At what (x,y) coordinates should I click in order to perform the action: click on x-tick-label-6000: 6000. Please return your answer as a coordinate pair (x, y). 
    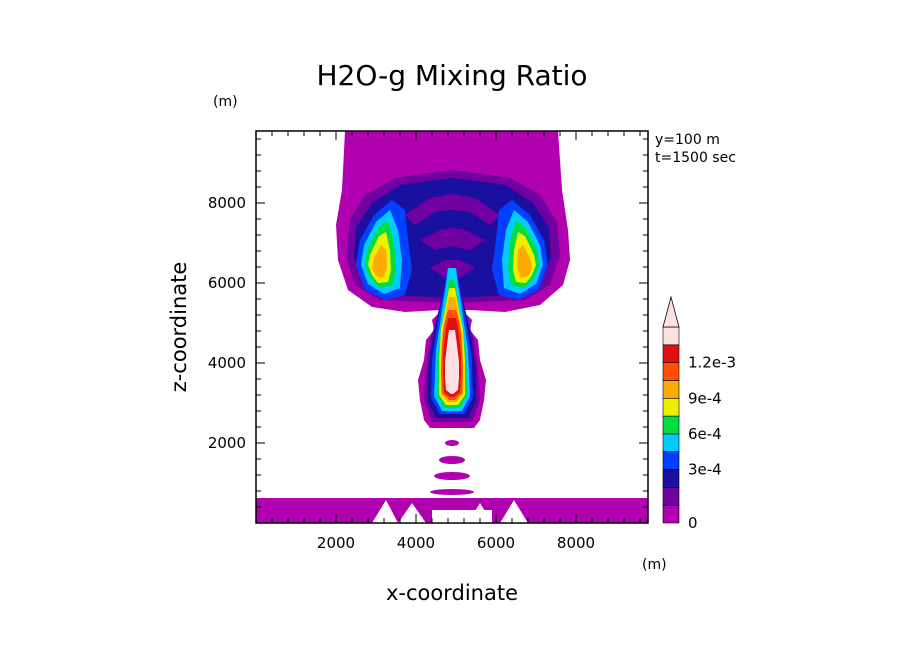
    Looking at the image, I should click on (496, 543).